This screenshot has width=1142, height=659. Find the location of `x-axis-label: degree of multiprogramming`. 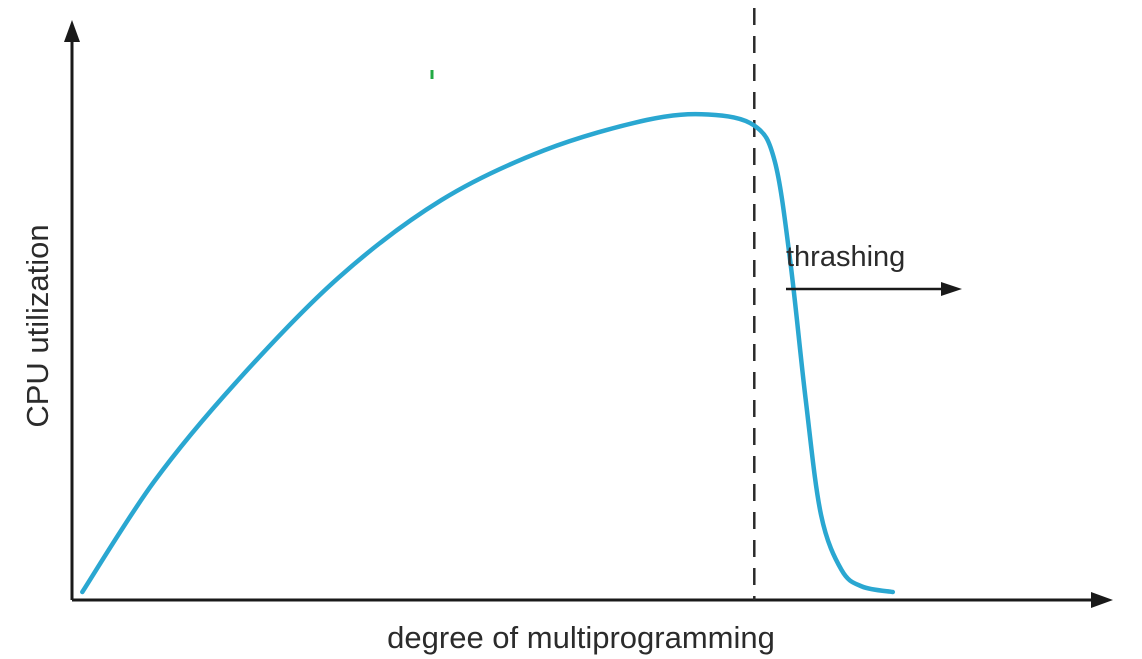

x-axis-label: degree of multiprogramming is located at coordinates (581, 637).